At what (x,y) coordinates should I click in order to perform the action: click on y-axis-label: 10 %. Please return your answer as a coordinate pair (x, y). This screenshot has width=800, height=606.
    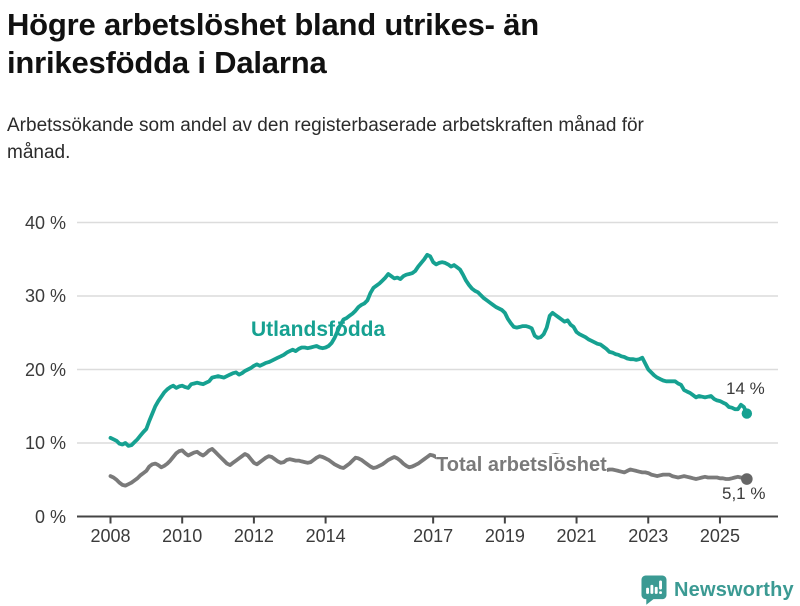
    Looking at the image, I should click on (45, 443).